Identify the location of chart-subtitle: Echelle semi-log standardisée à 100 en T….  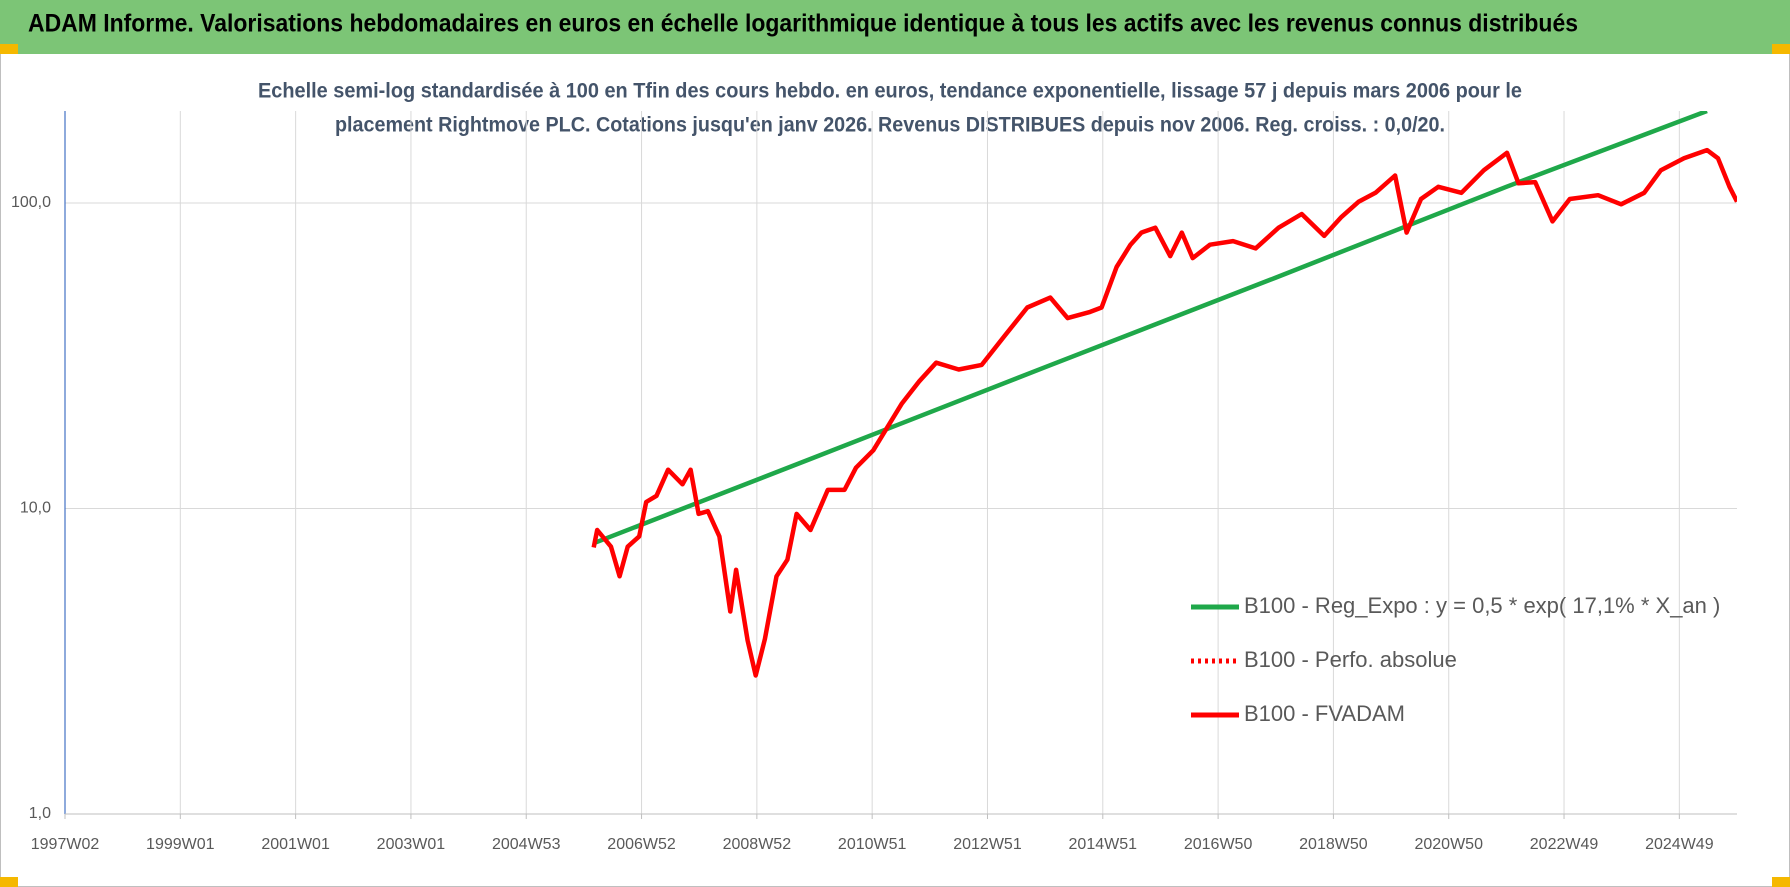
(890, 91).